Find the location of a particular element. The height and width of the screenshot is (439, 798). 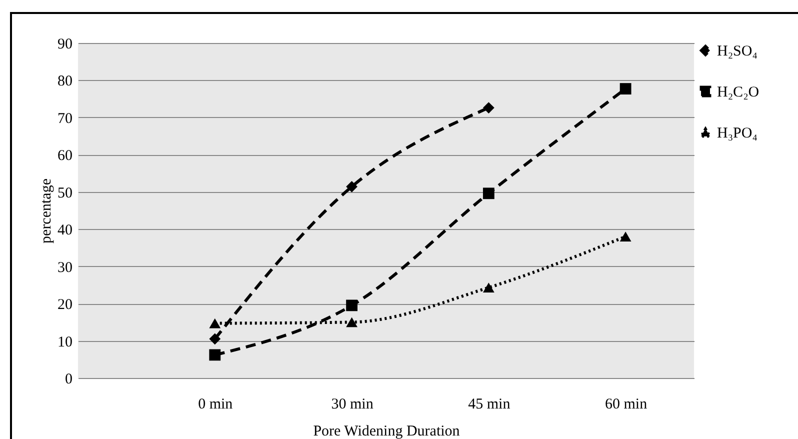

y-tick-label: 60 is located at coordinates (65, 156).